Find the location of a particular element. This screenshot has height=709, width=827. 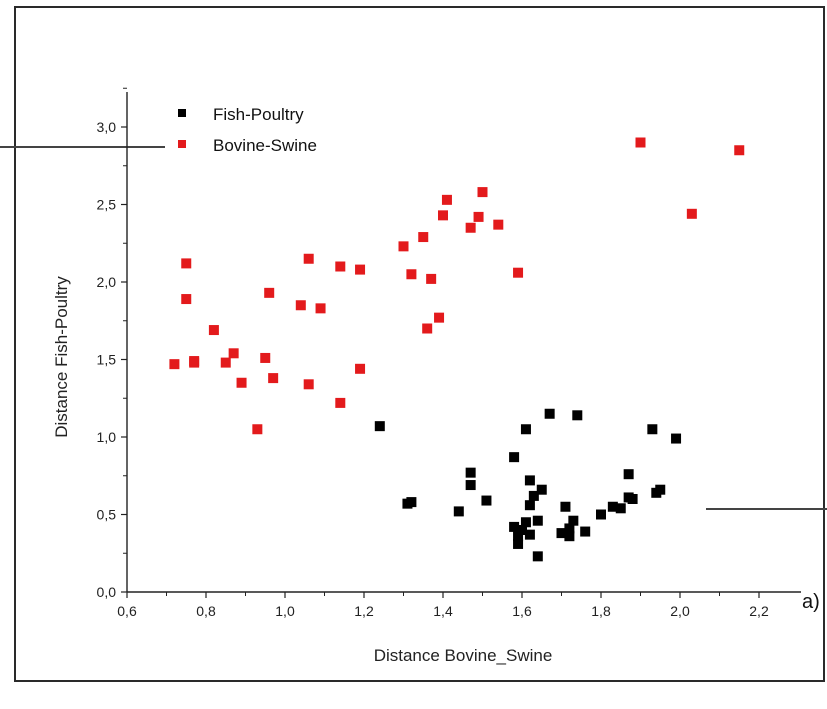

y-ticks: 0,0 0,5 1,0 1,5 2,0 2,5 3,0 is located at coordinates (112, 343).